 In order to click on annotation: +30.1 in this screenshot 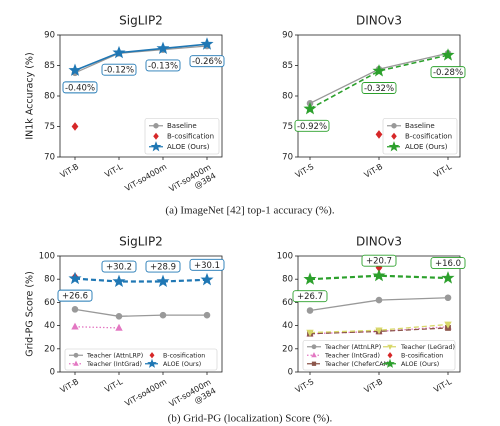, I will do `click(207, 266)`.